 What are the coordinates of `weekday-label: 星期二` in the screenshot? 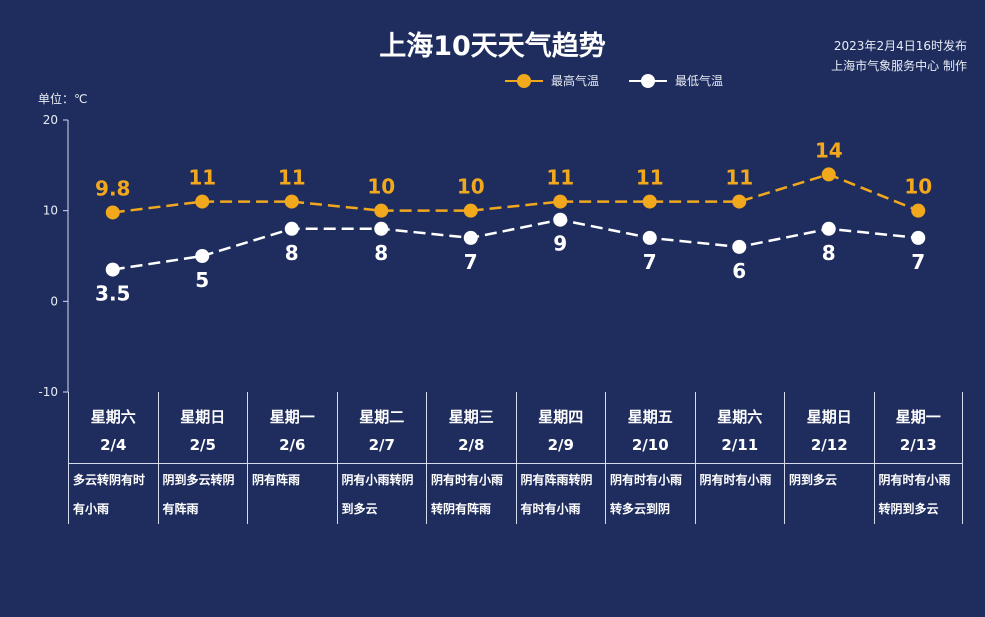 It's located at (382, 417).